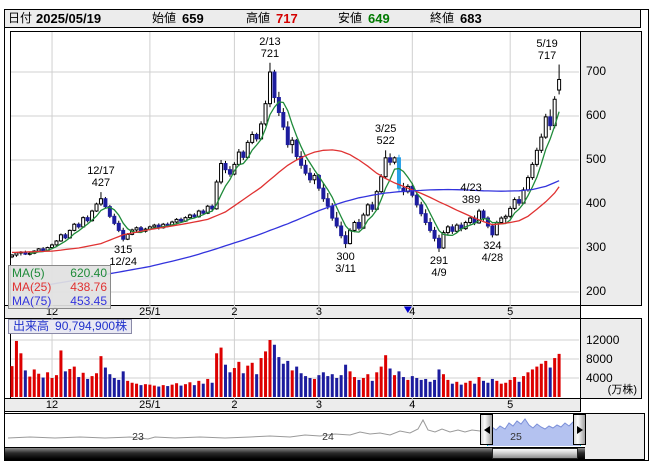  What do you see at coordinates (32, 301) in the screenshot?
I see `ma75-label: MA(75)` at bounding box center [32, 301].